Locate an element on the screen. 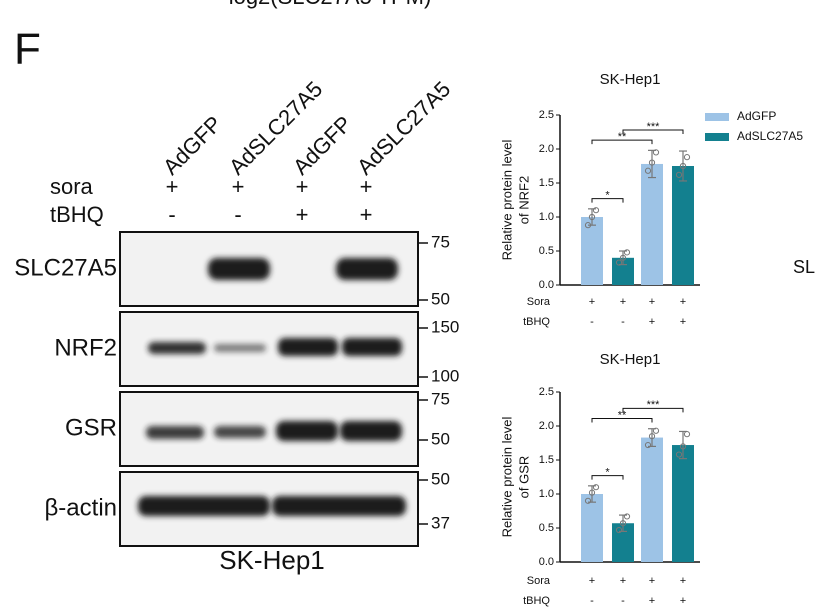 The height and width of the screenshot is (608, 816). blot-bands is located at coordinates (272, 387).